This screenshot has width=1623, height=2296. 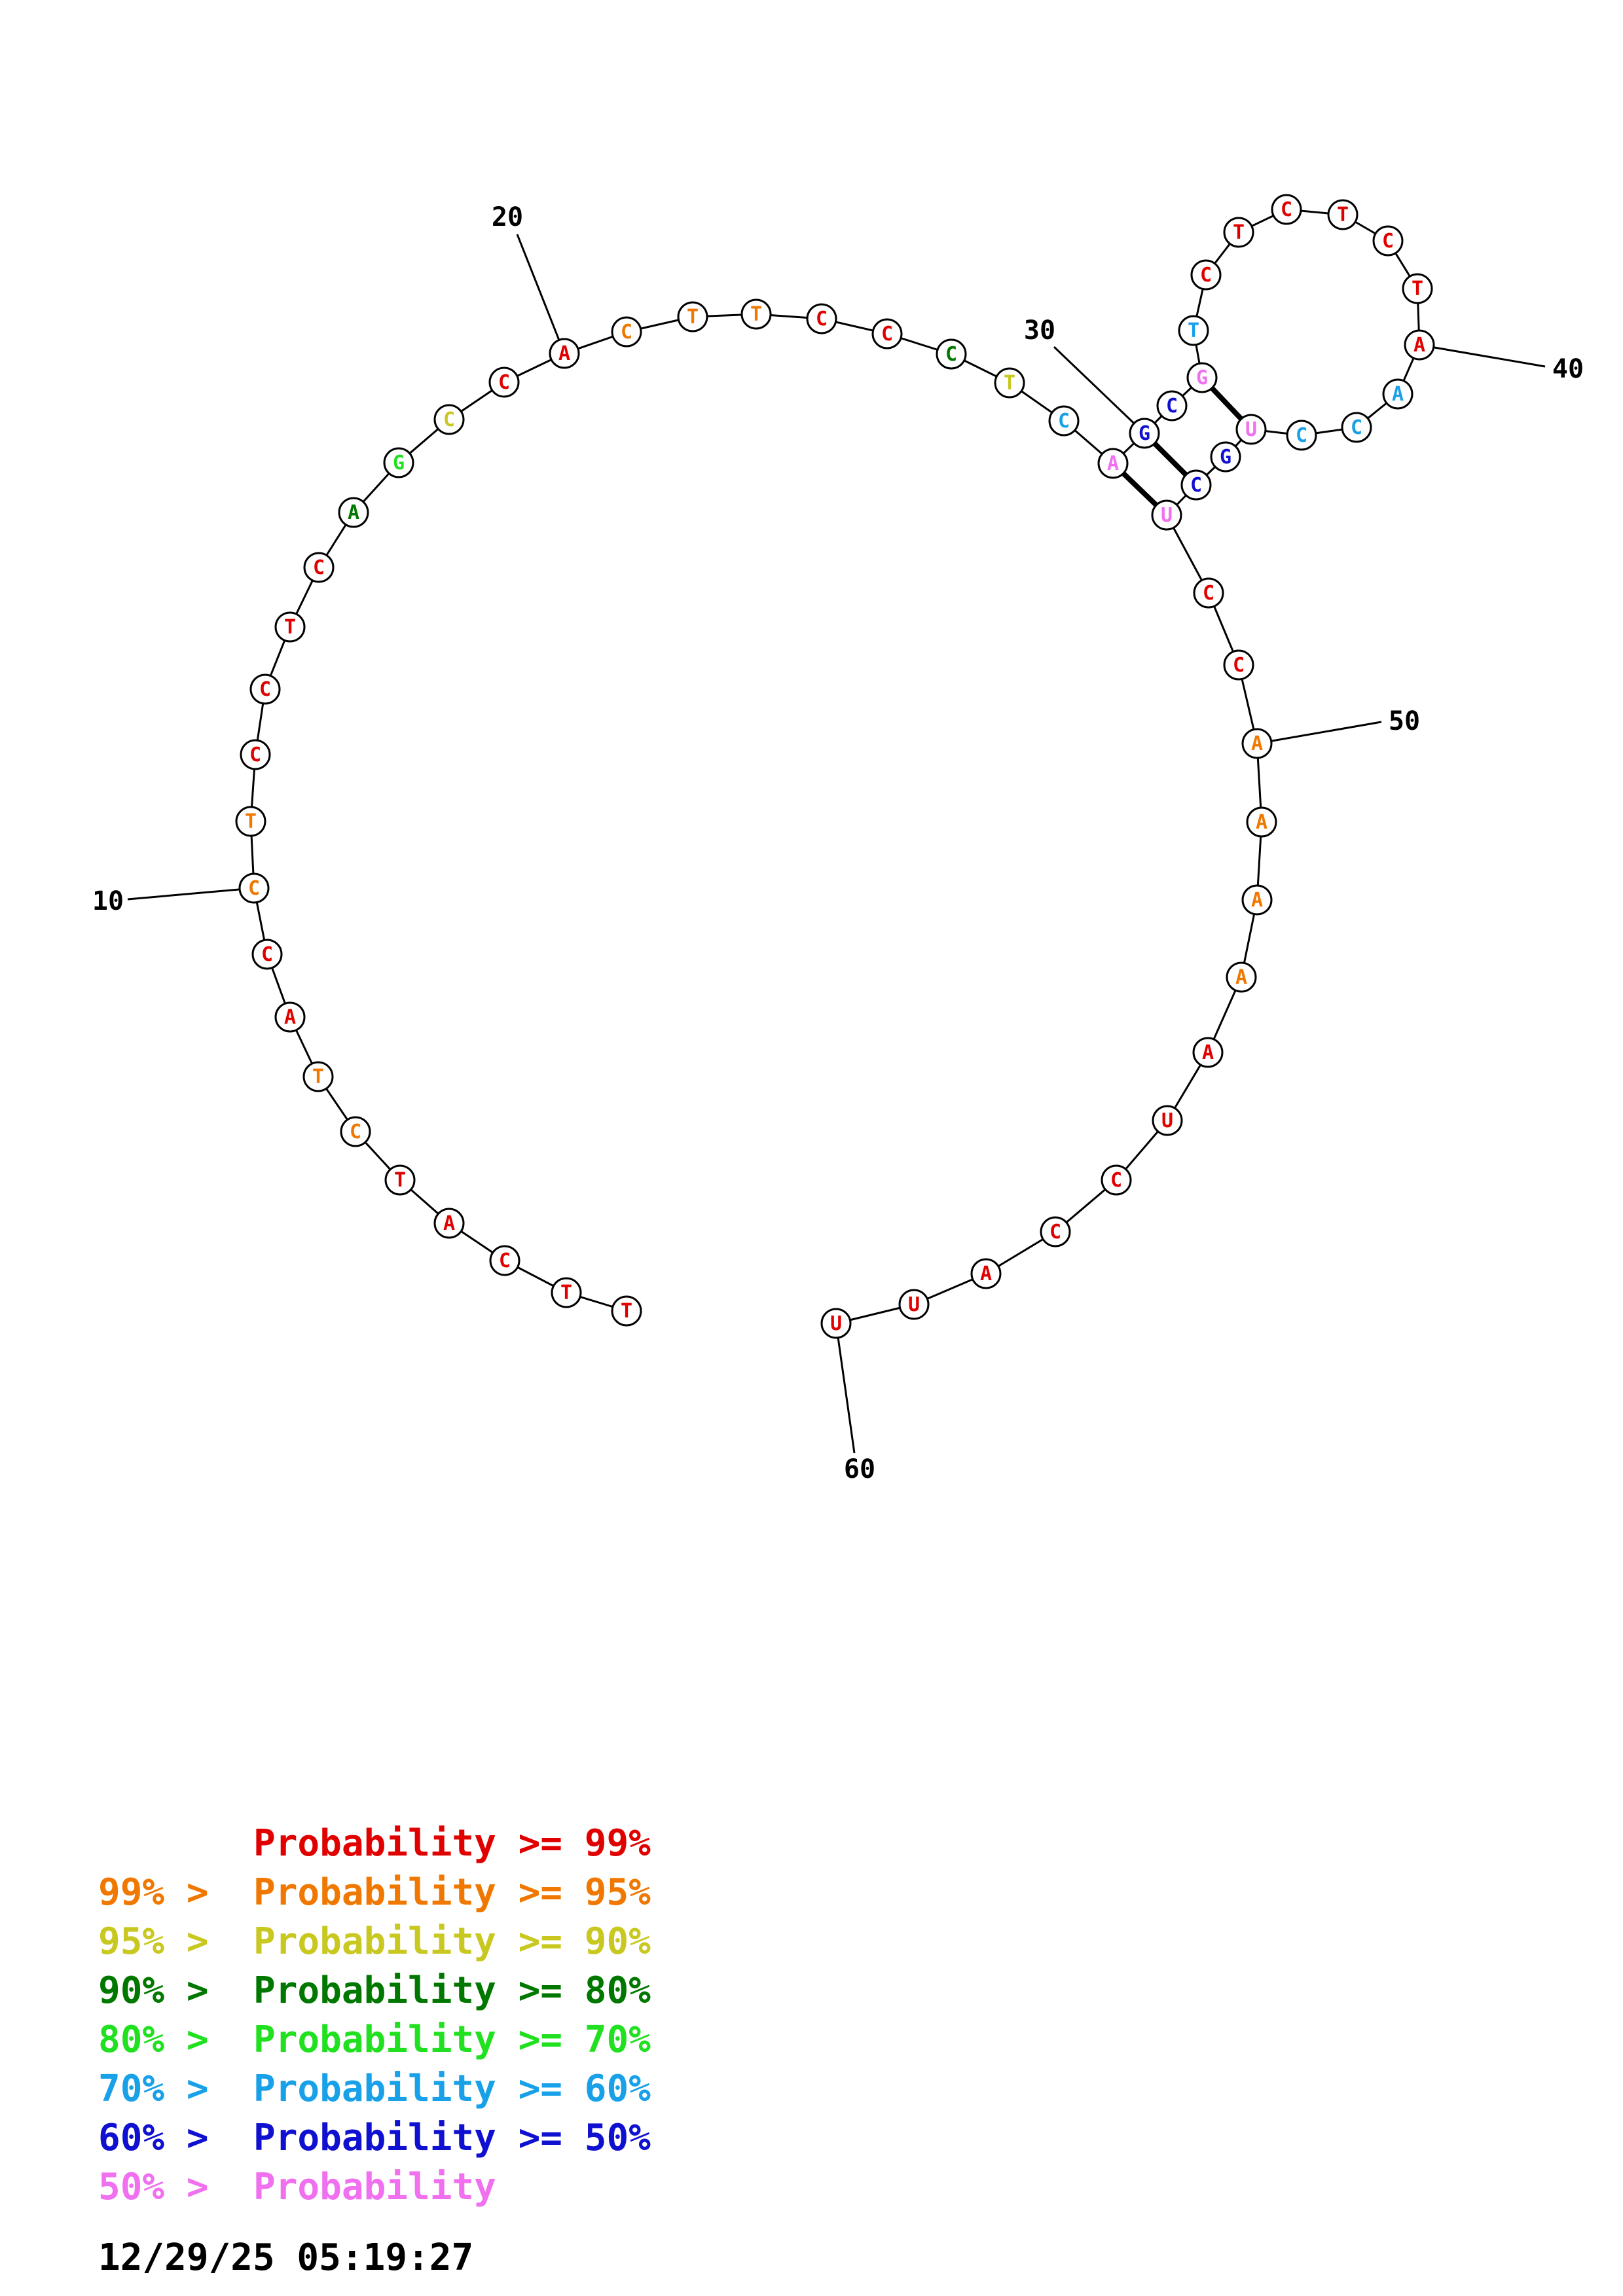 What do you see at coordinates (507, 217) in the screenshot?
I see `index-label: 20` at bounding box center [507, 217].